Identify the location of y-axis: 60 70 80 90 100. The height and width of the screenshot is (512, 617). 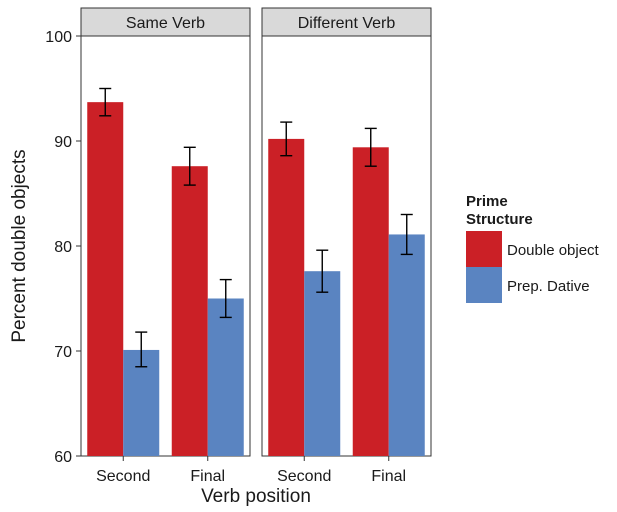
(63, 247).